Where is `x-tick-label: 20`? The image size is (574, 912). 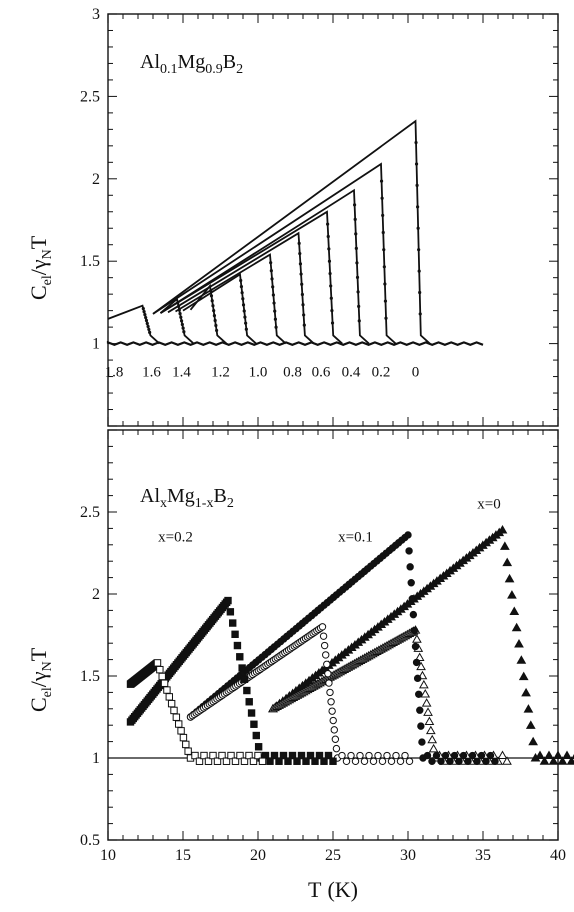 x-tick-label: 20 is located at coordinates (258, 855).